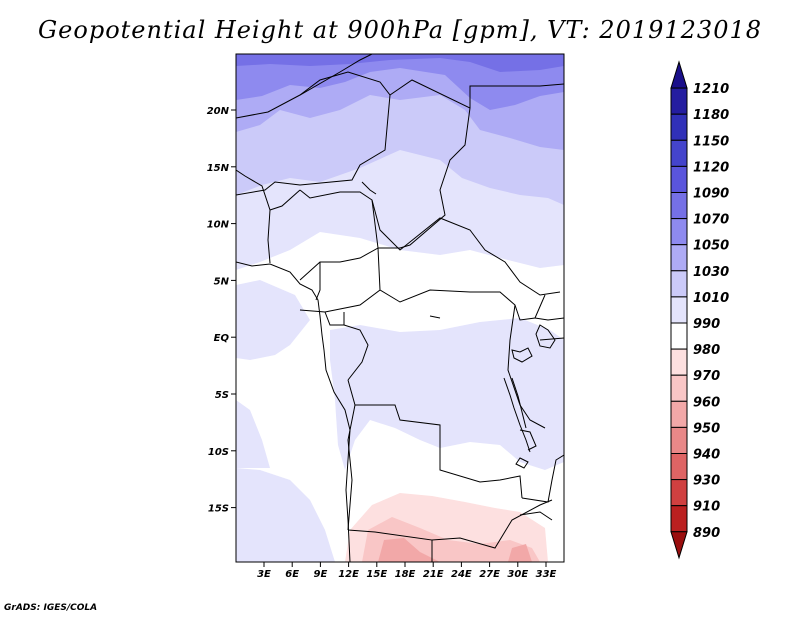 This screenshot has width=800, height=618. Describe the element at coordinates (433, 574) in the screenshot. I see `lon-tick-label: 21E` at that location.